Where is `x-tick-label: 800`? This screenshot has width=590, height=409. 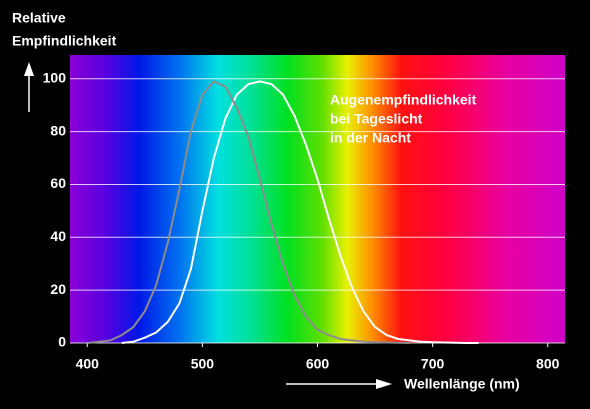 x-tick-label: 800 is located at coordinates (548, 364).